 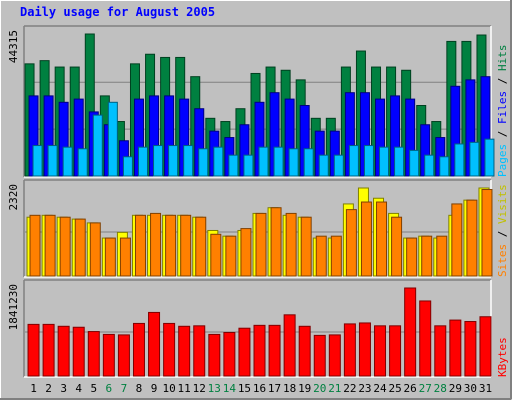 I want to click on x-tick-label-day-9: 9, so click(x=154, y=388).